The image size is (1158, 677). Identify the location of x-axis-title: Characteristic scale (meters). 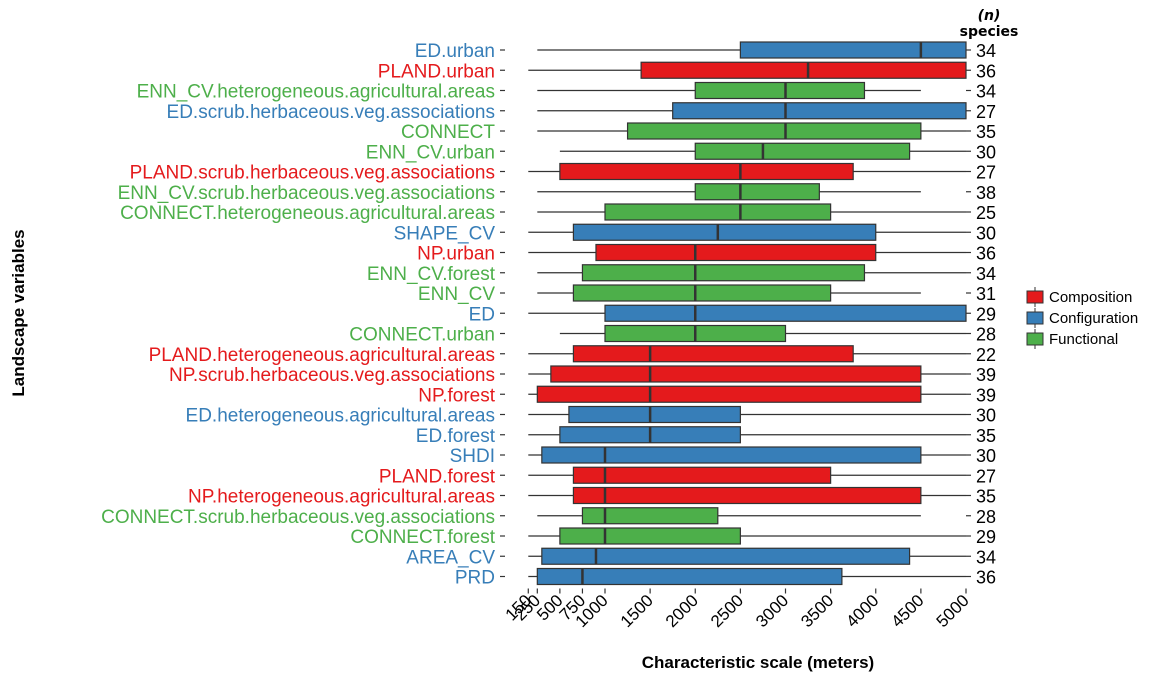
(758, 662).